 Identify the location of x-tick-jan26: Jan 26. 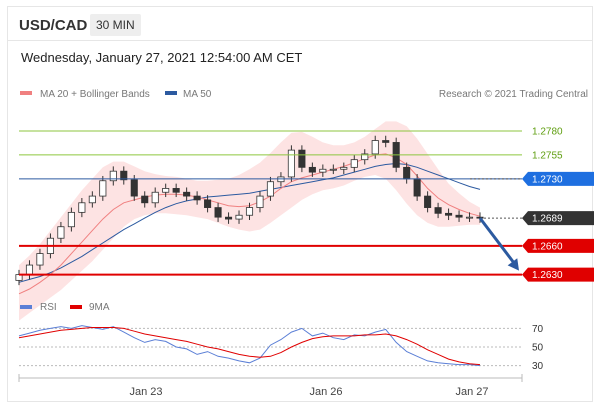
(325, 392).